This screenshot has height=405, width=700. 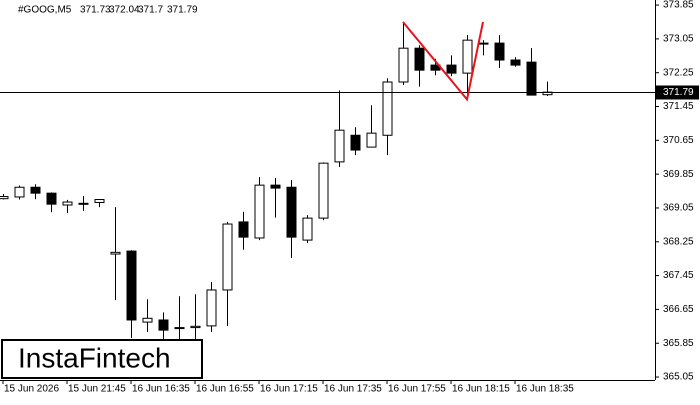 I want to click on x-tick-label: 16 Jun 16:55, so click(x=225, y=389).